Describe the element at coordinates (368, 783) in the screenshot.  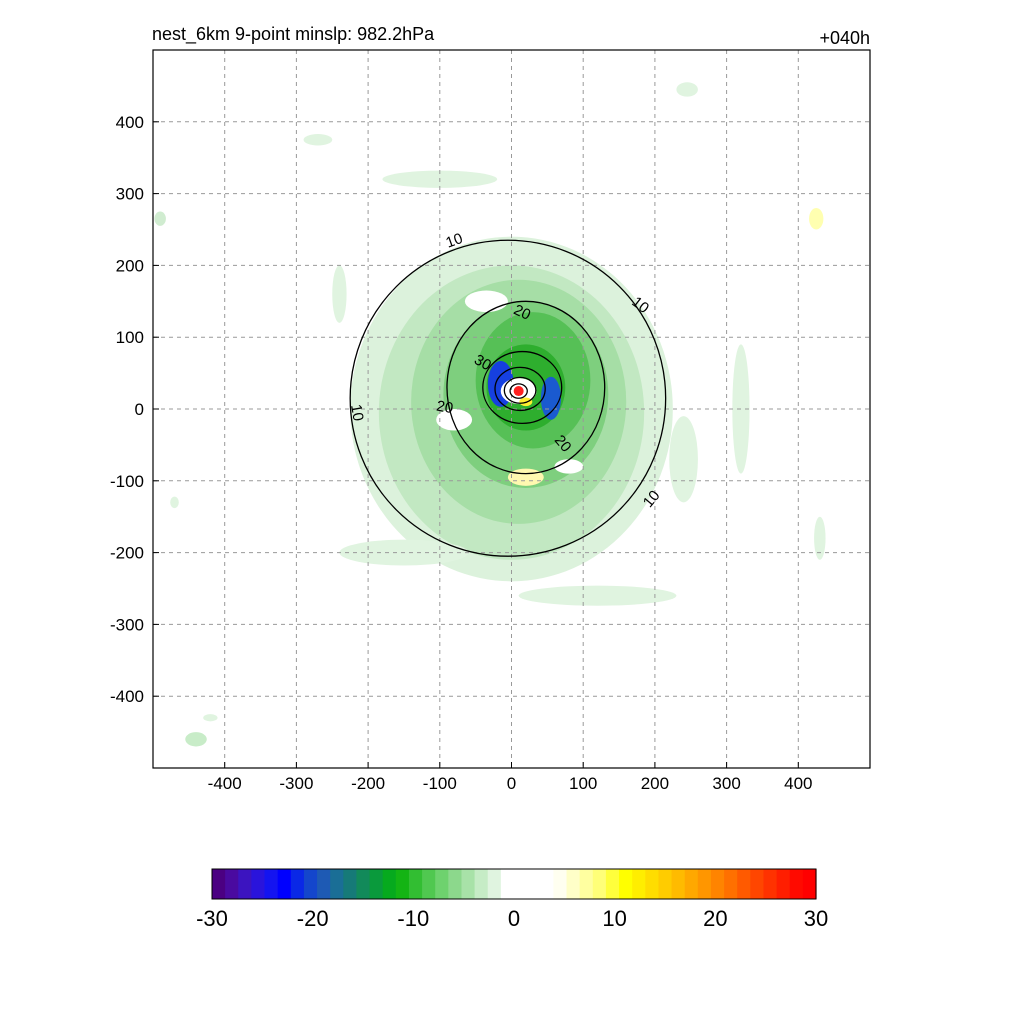
I see `x-tick-label: -200` at that location.